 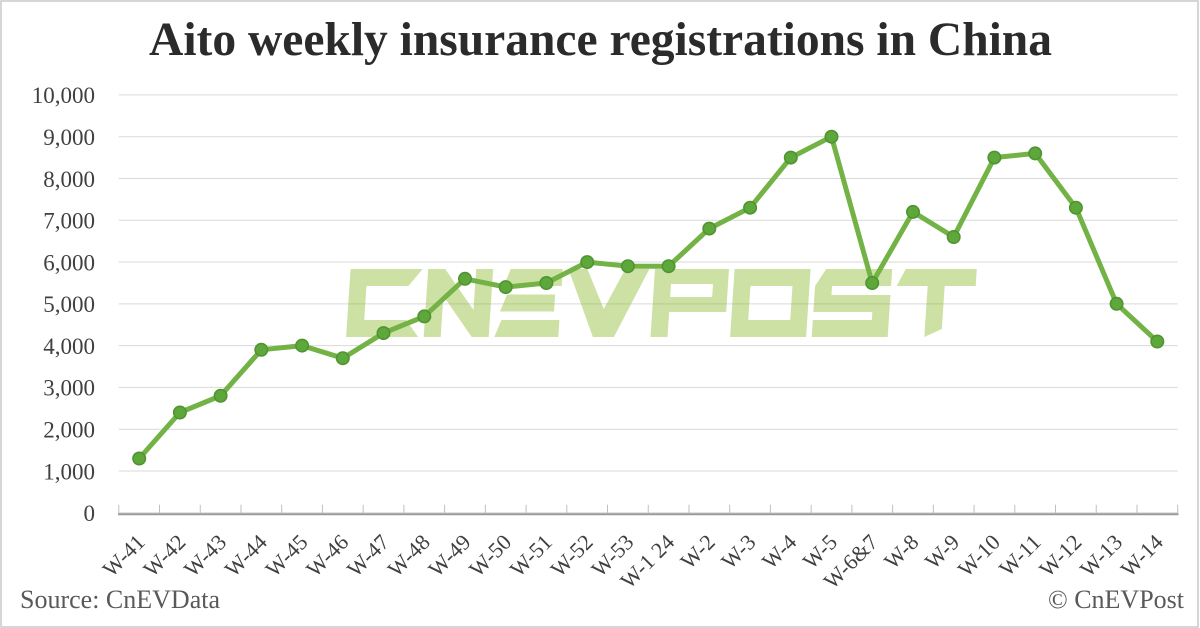 I want to click on x-category-label: W-42, so click(x=164, y=555).